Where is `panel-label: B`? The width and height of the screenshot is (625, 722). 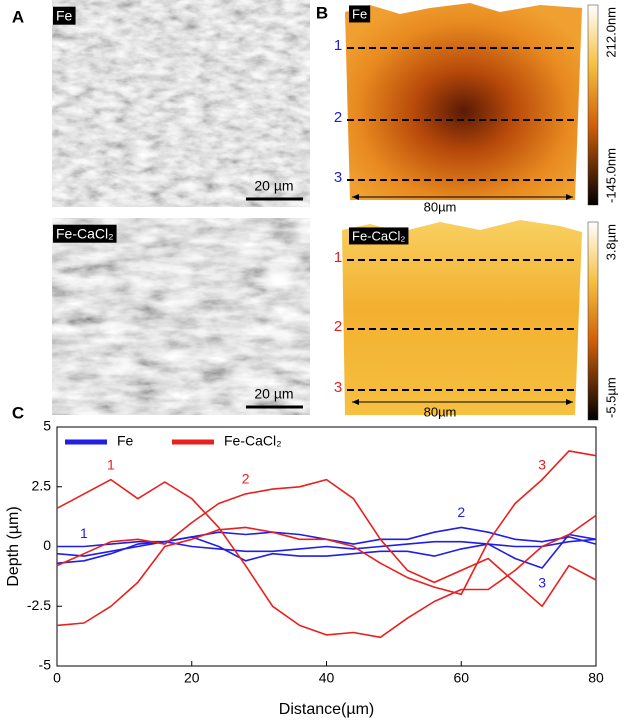 panel-label: B is located at coordinates (322, 12).